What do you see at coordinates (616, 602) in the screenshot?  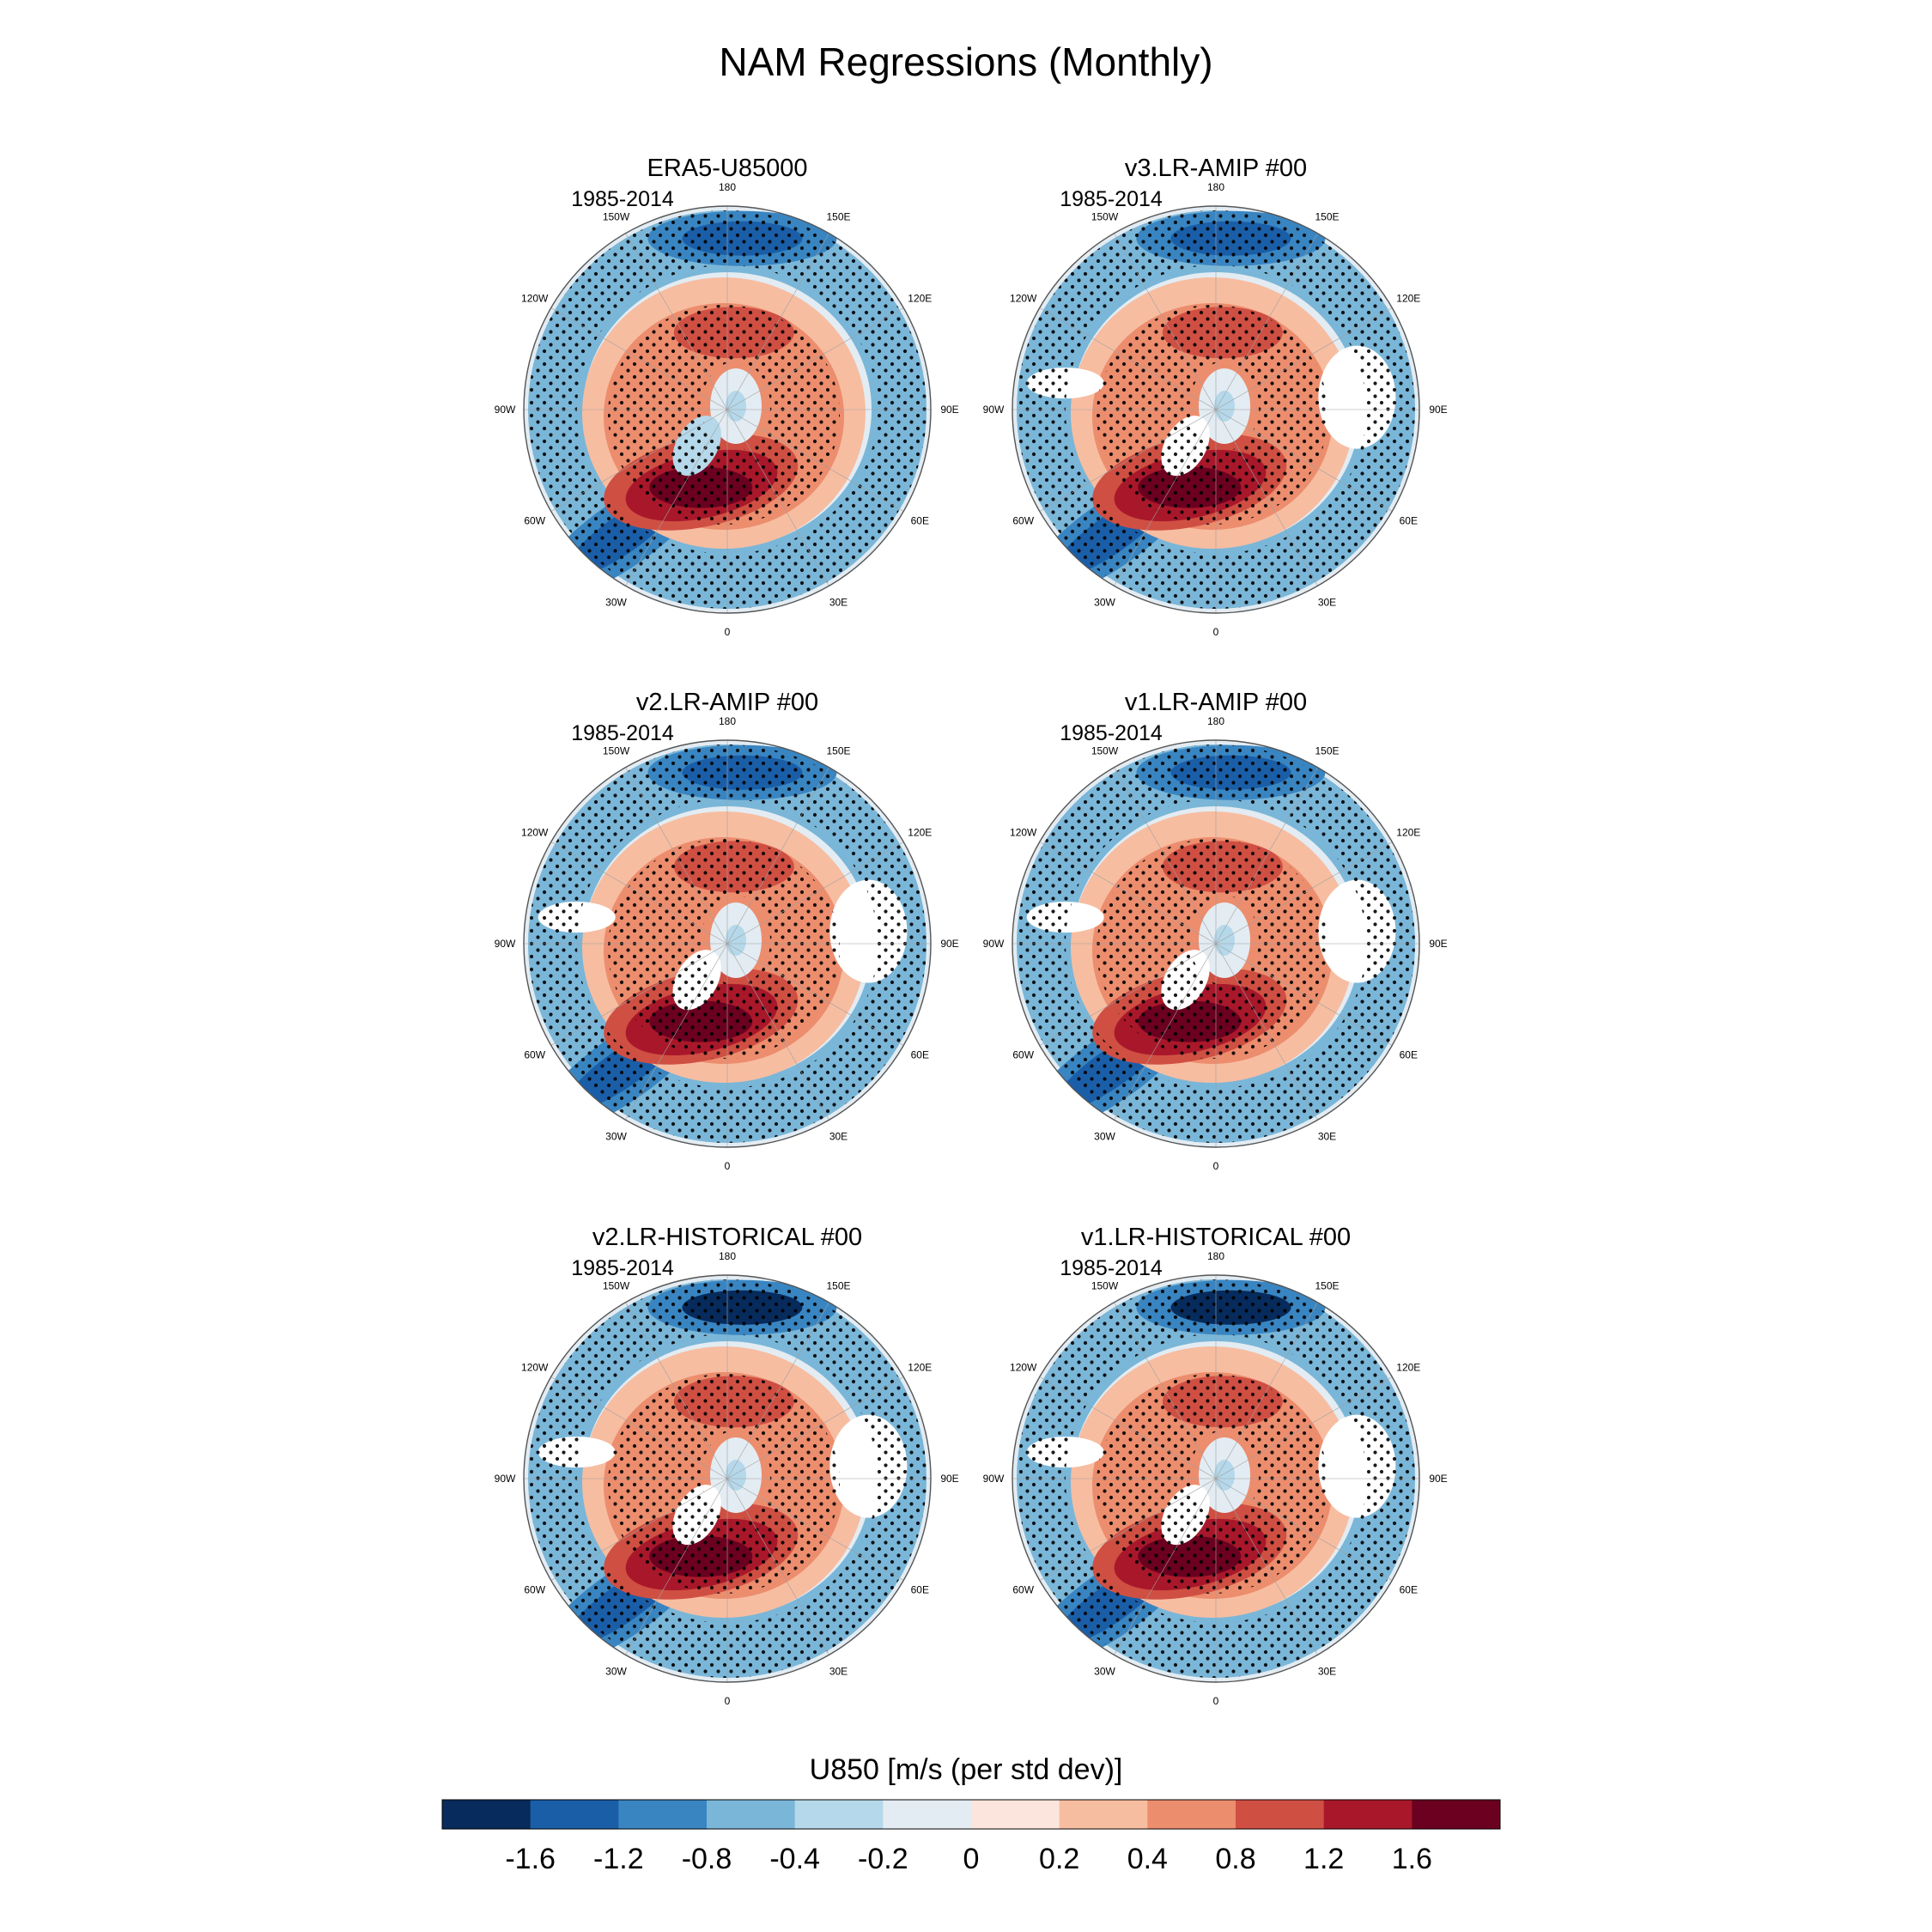 I see `longitude-label: 30W` at bounding box center [616, 602].